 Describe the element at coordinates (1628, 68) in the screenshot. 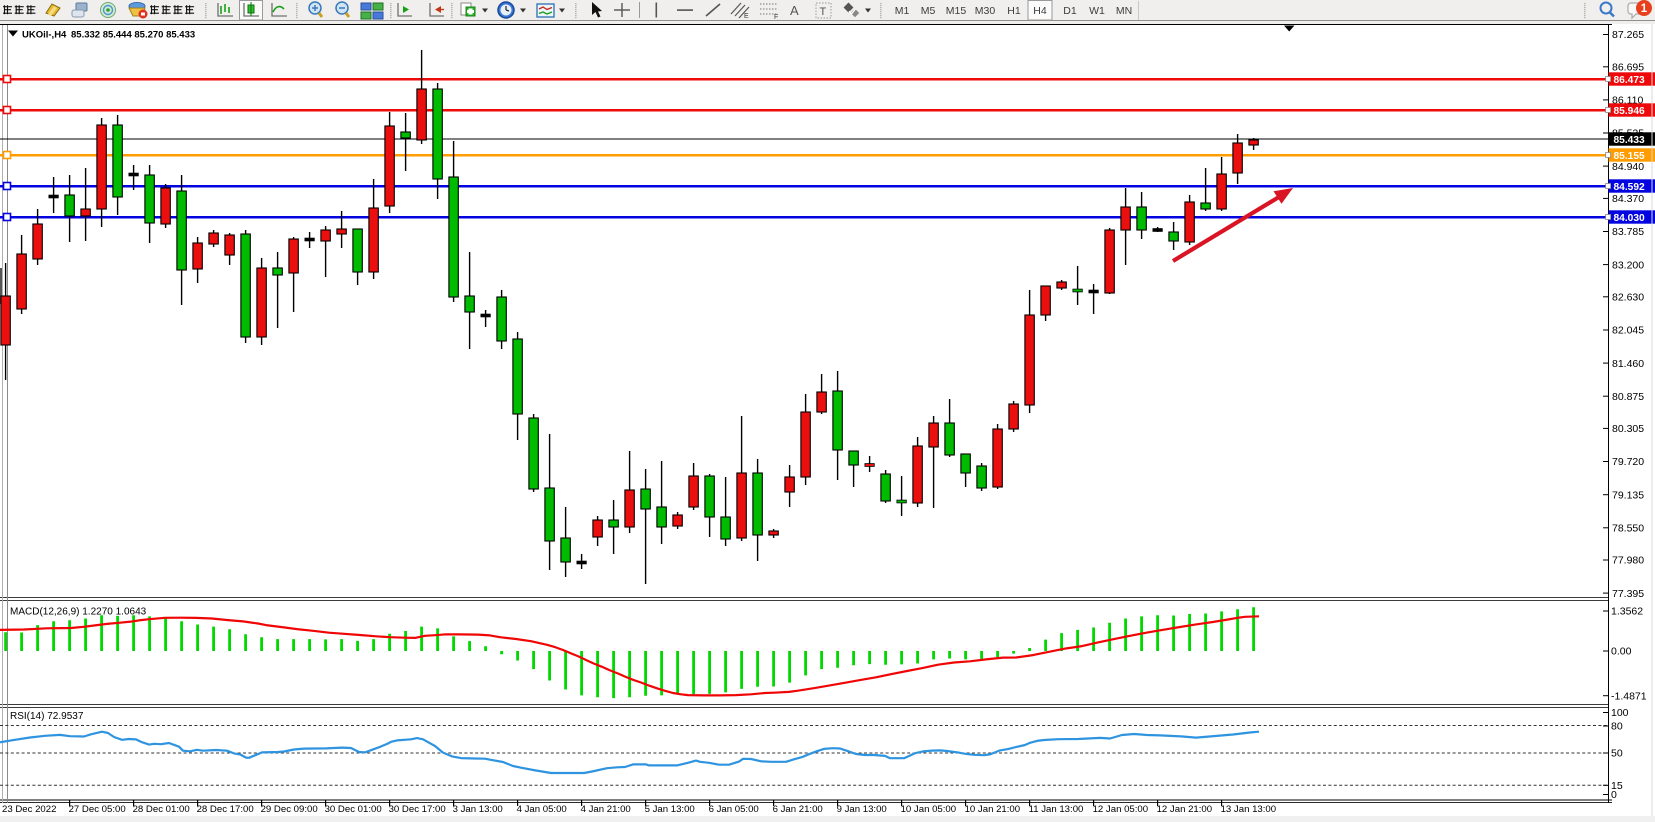

I see `svg-text: 86.695` at that location.